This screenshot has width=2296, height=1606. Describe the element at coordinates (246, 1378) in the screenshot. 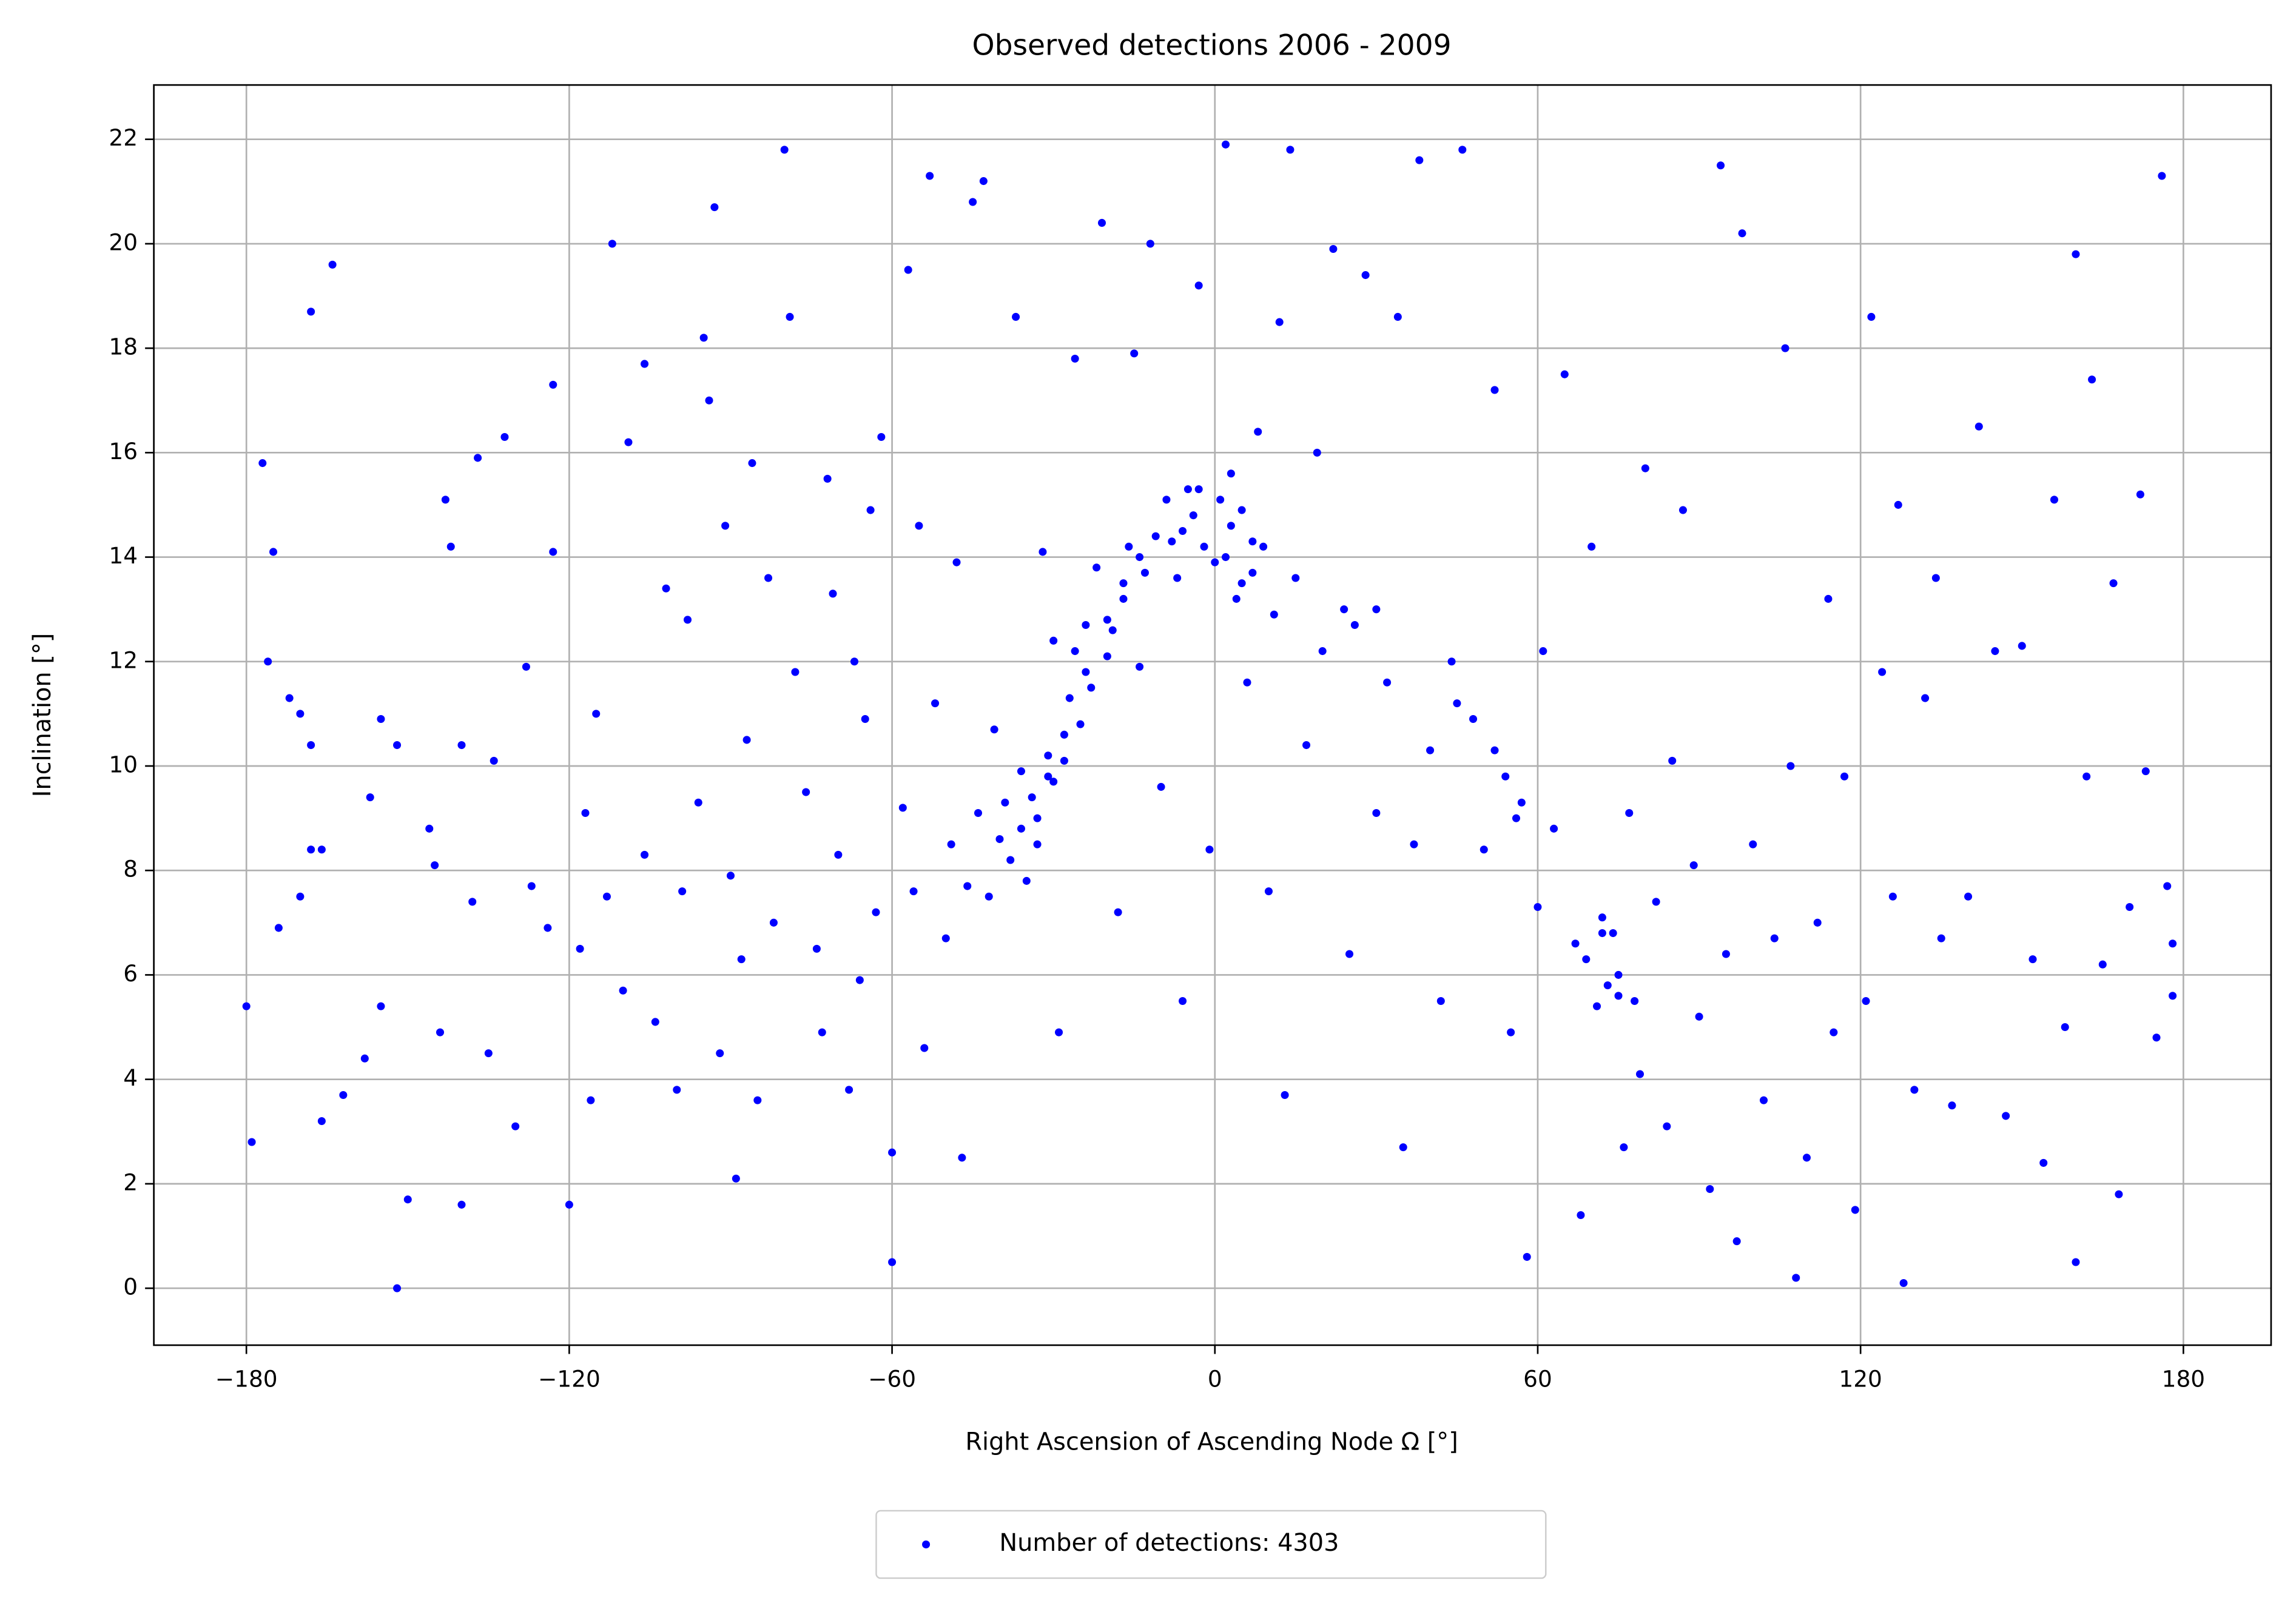

I see `x-tick-label: −180` at that location.